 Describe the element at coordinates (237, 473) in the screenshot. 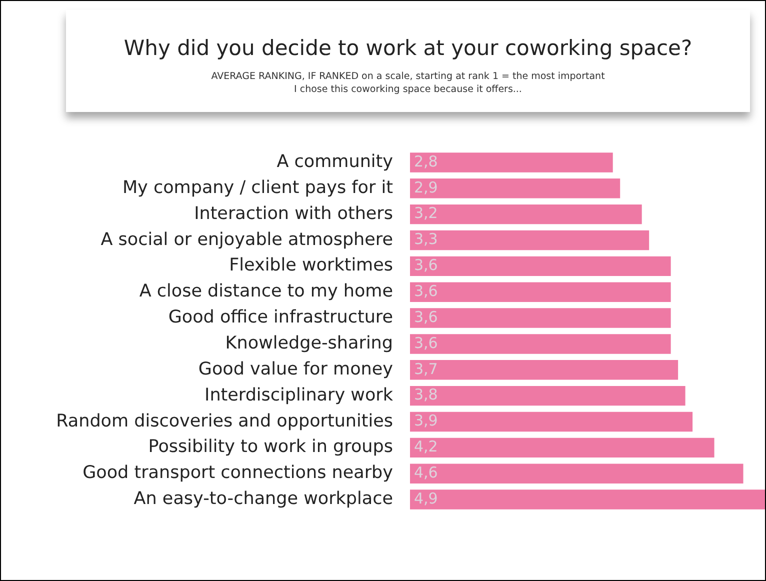

I see `y-tick-label: Good transport connections nearby` at that location.